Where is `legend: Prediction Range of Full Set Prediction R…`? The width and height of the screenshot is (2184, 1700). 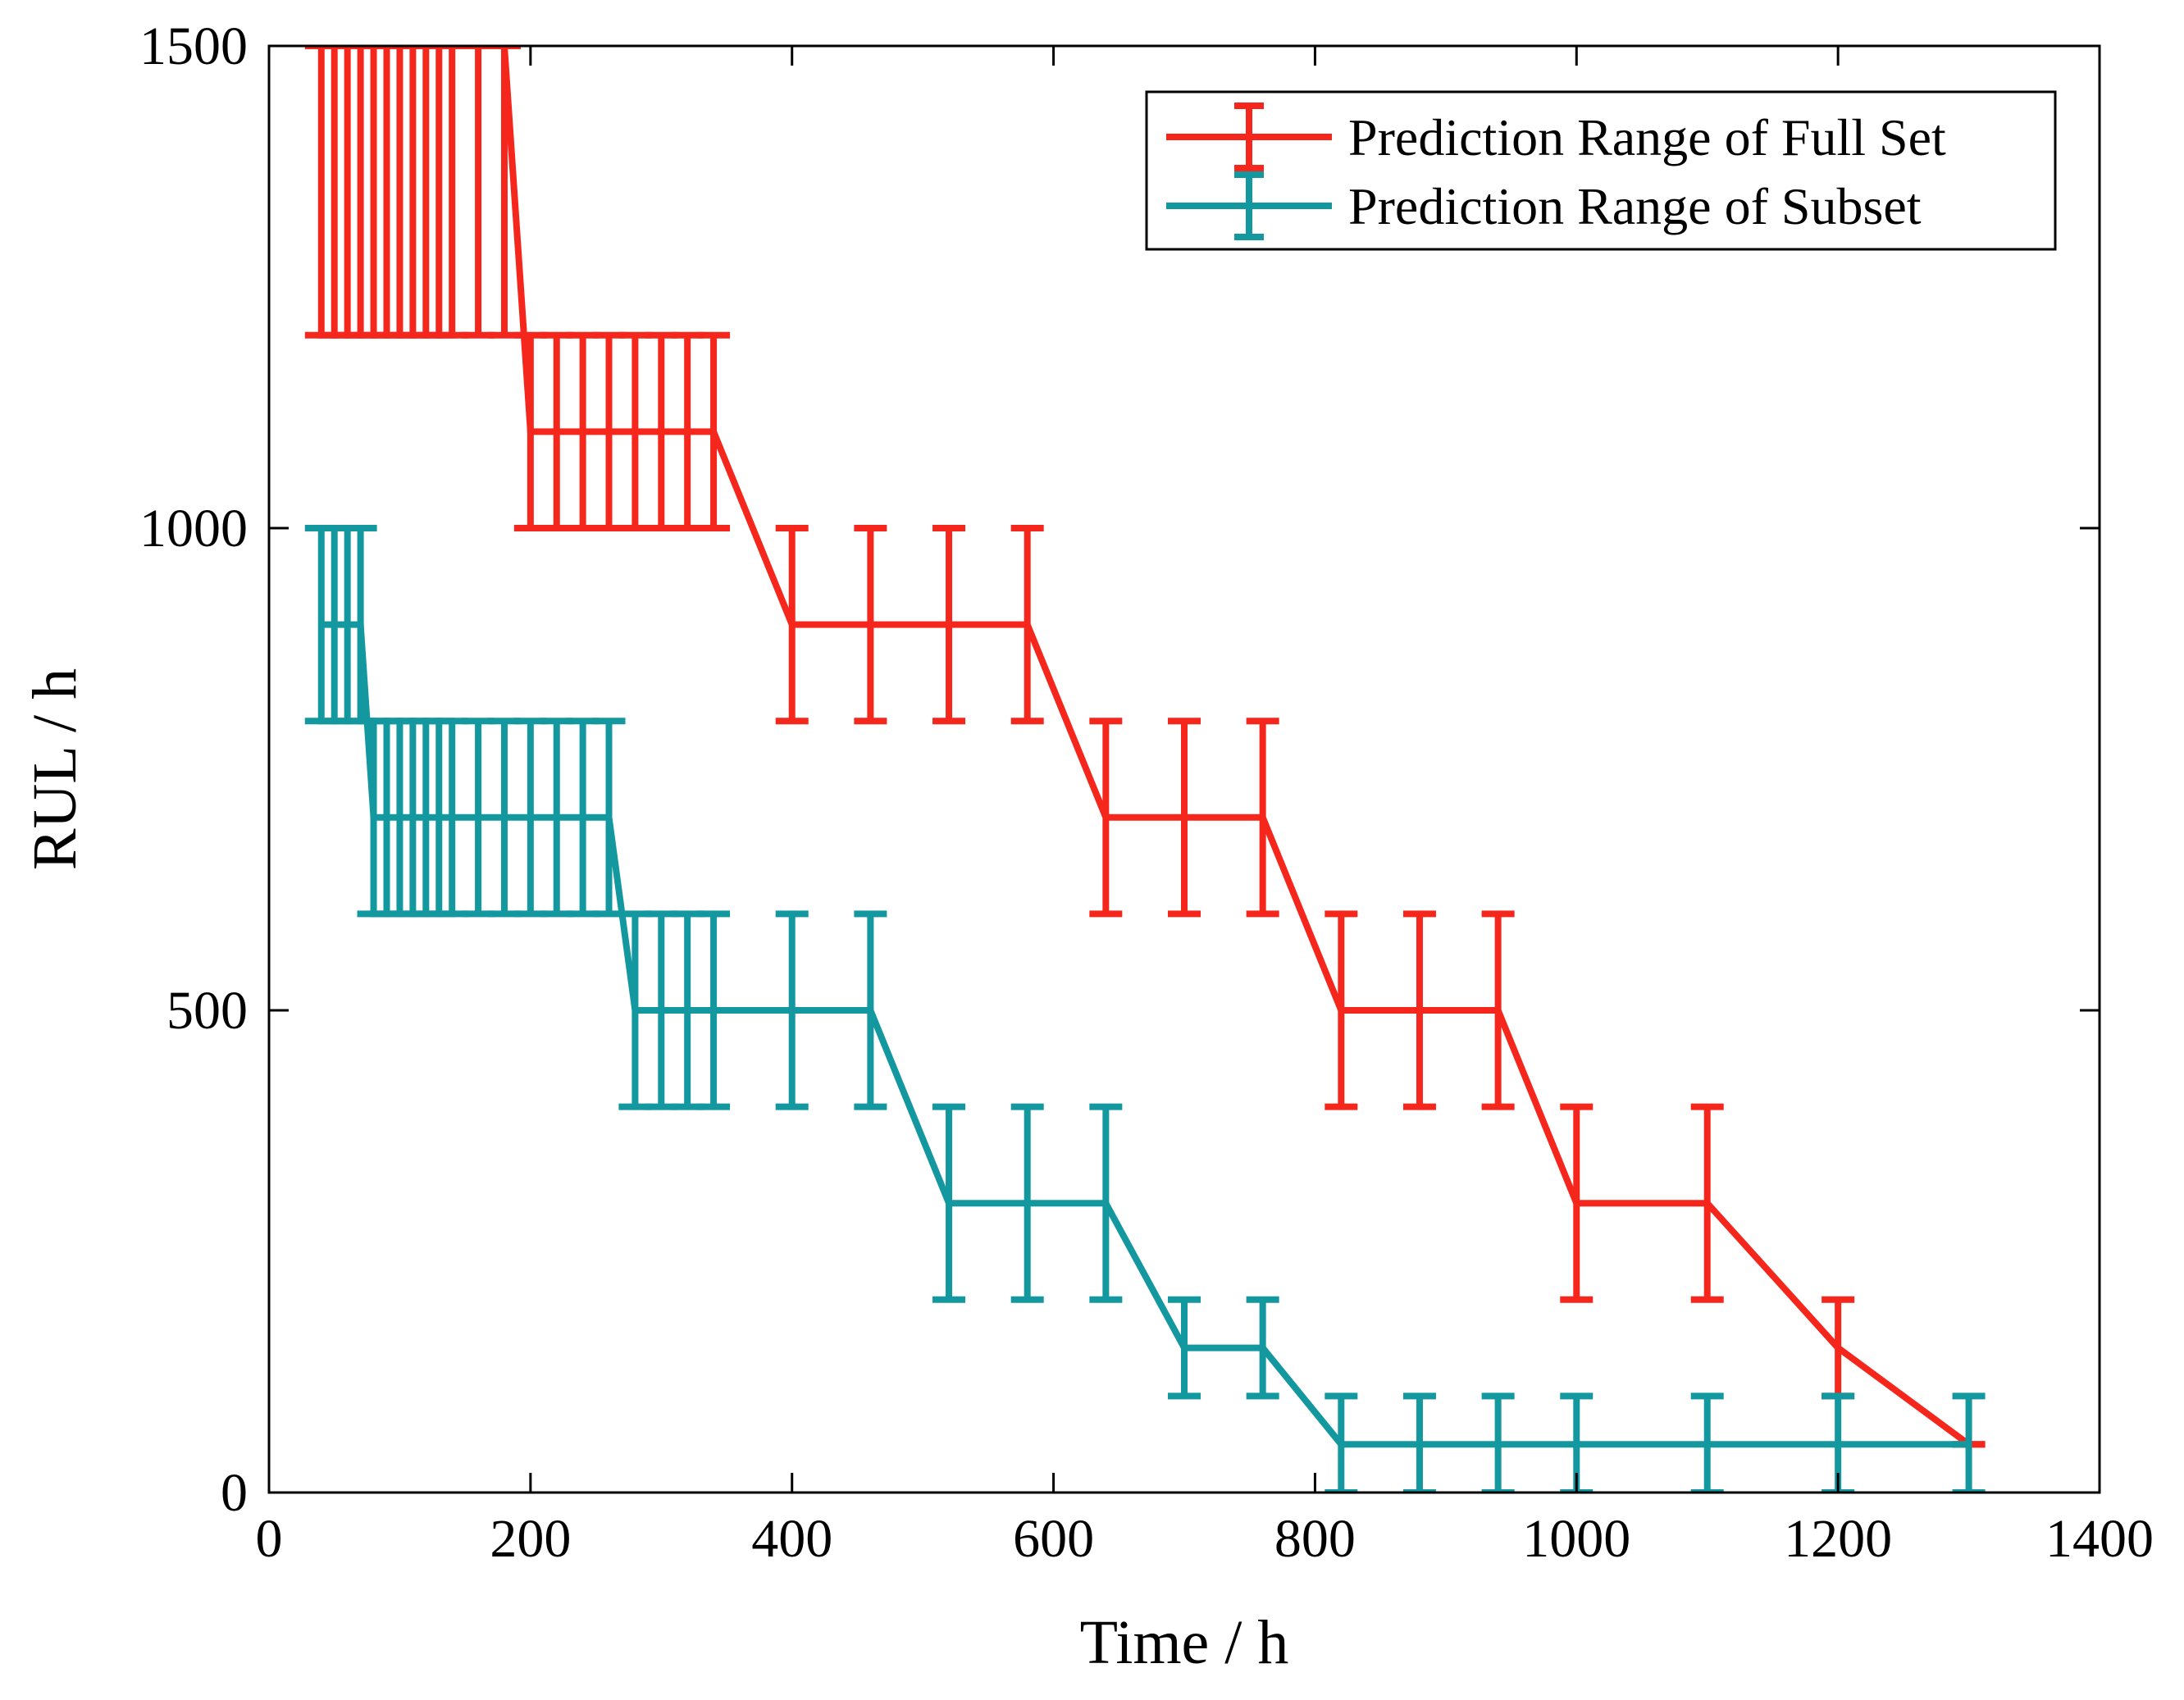
legend: Prediction Range of Full Set Prediction R… is located at coordinates (1601, 170).